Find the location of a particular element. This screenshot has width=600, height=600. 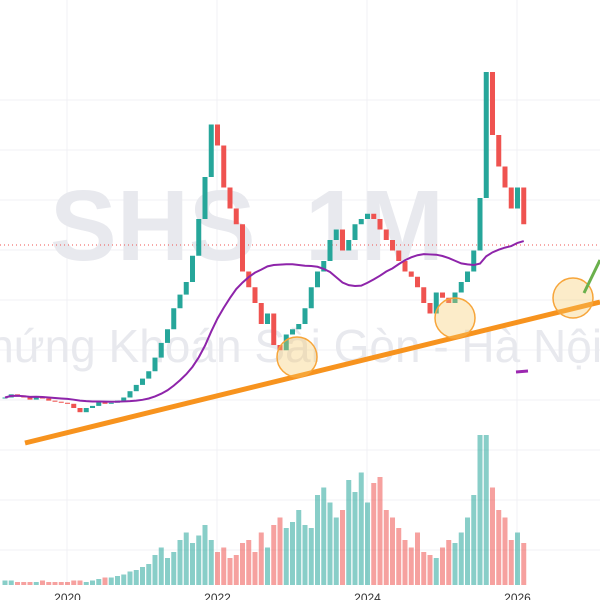

arrow-line is located at coordinates (591, 276).